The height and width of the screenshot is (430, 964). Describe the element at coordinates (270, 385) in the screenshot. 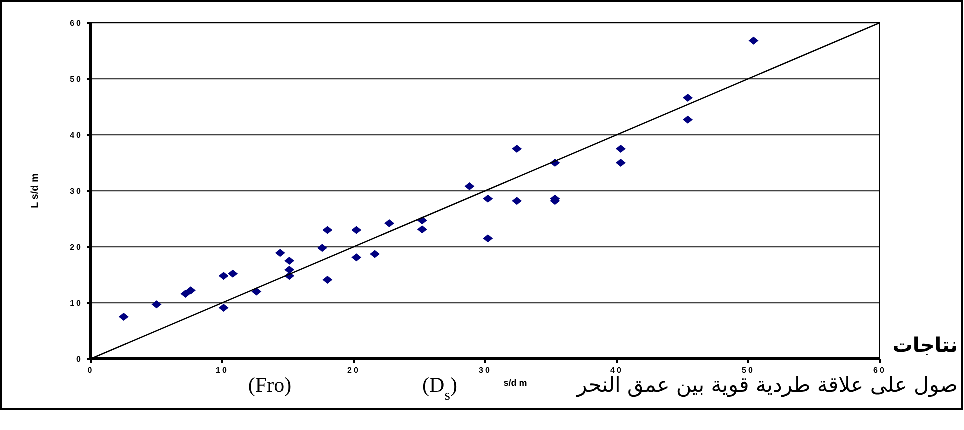

I see `text: (Fro)` at that location.